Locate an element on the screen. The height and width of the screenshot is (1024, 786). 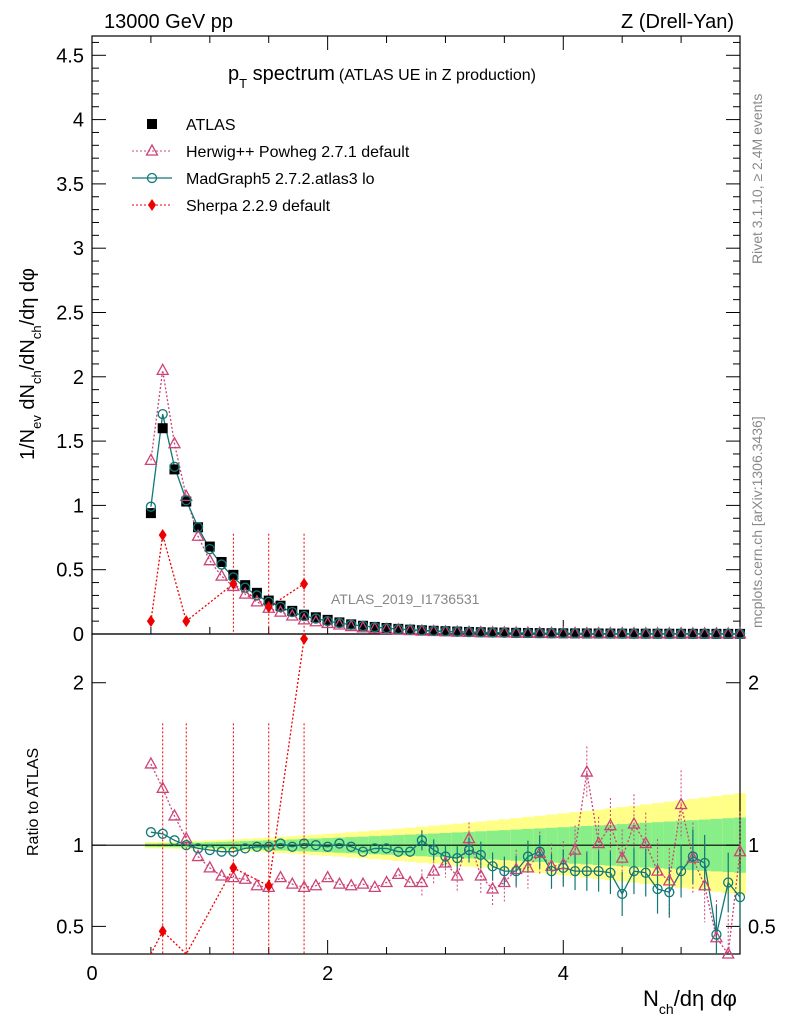
y-tick-label: 3.5 is located at coordinates (70, 185).